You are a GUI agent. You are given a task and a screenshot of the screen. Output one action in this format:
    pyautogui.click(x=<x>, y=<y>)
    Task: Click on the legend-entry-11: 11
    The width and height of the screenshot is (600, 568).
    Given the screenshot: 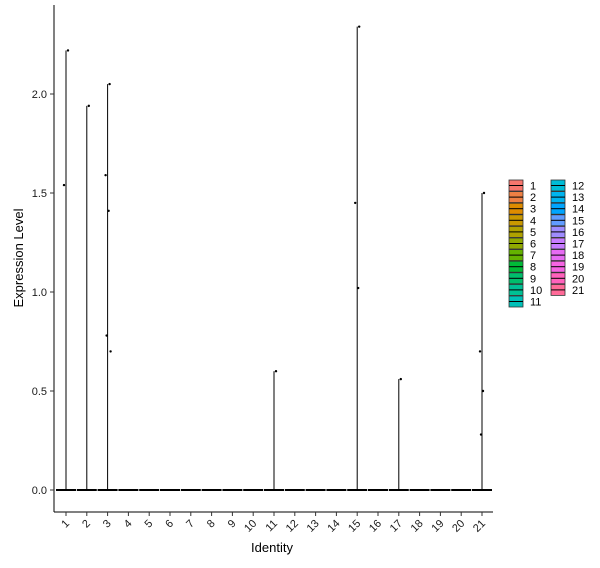 What is the action you would take?
    pyautogui.click(x=524, y=302)
    